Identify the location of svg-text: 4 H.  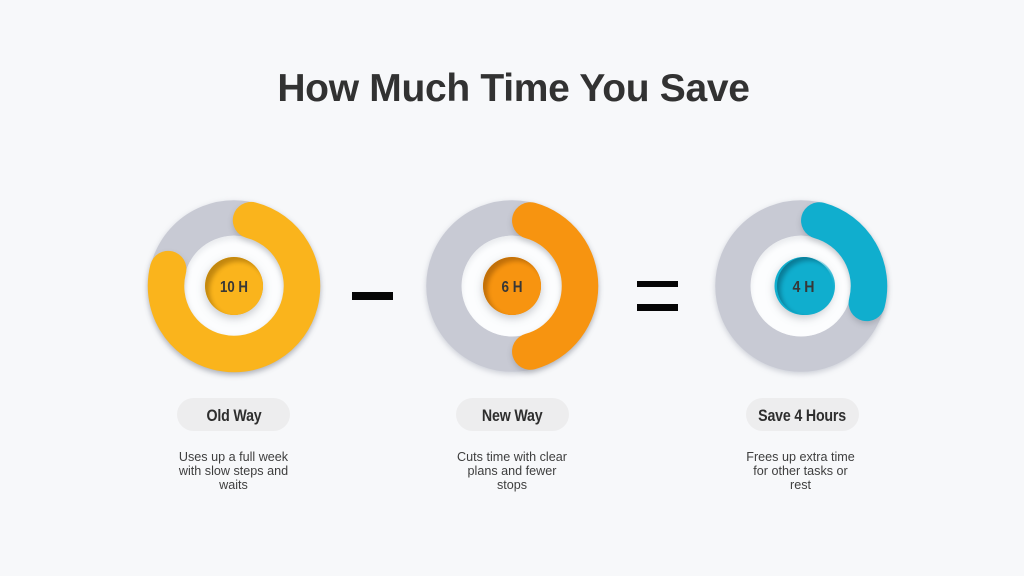
(803, 287).